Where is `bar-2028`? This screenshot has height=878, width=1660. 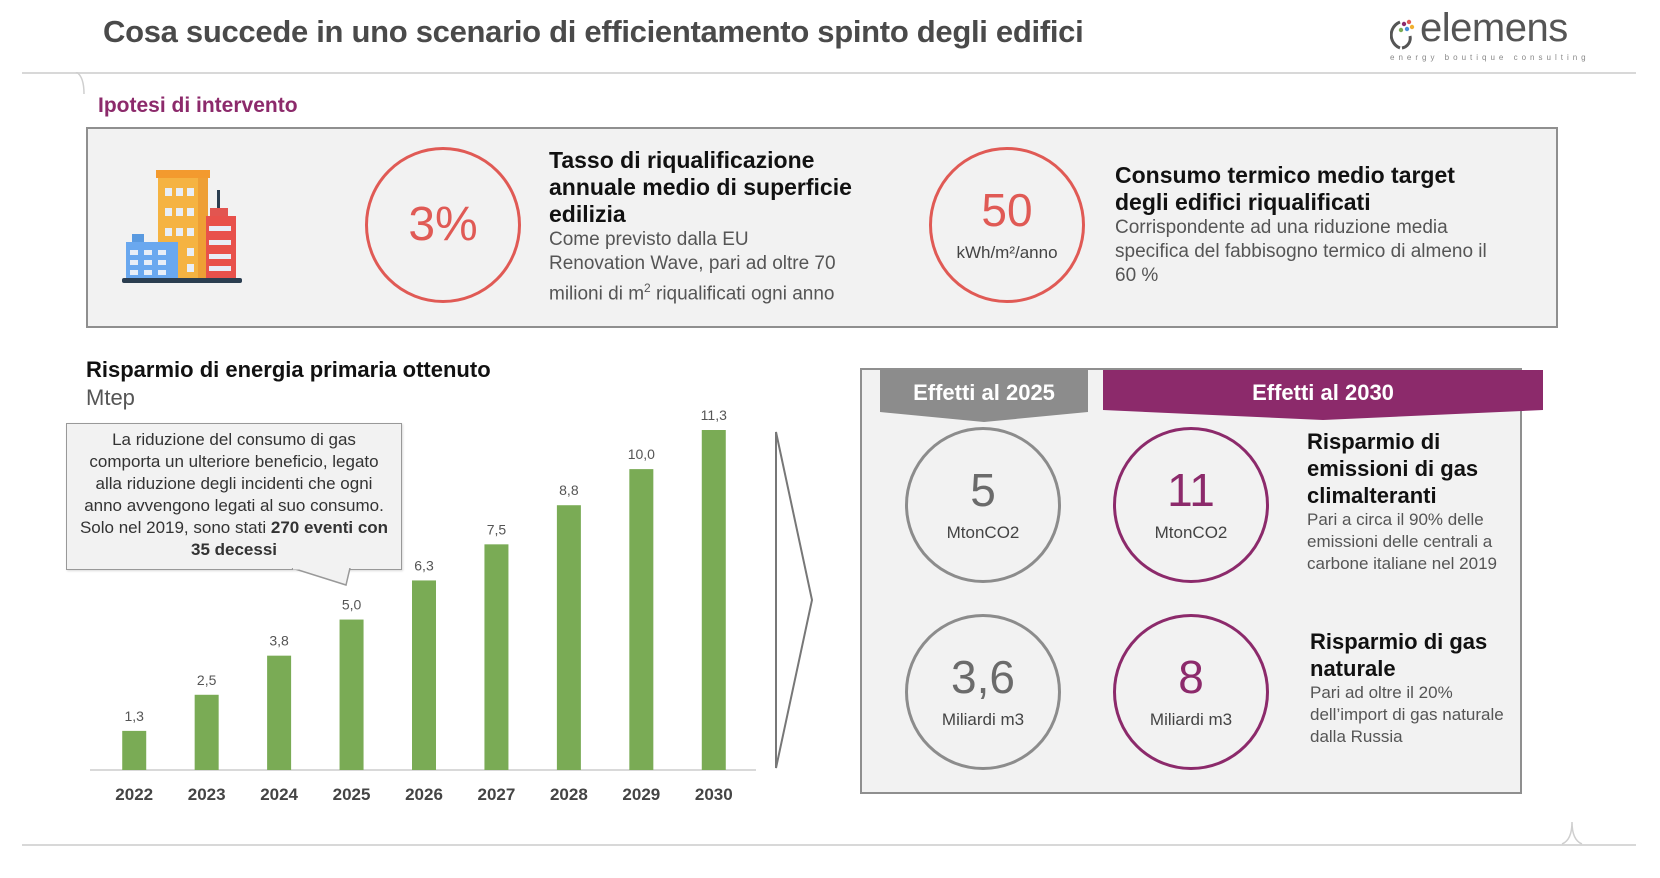
bar-2028 is located at coordinates (568, 637).